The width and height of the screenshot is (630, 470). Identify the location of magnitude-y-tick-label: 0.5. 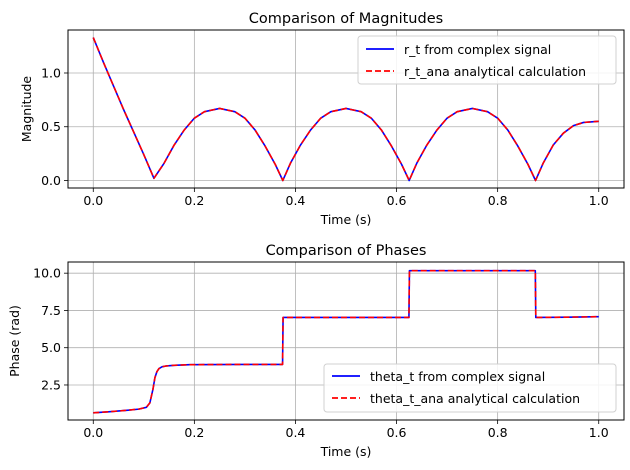
(51, 126).